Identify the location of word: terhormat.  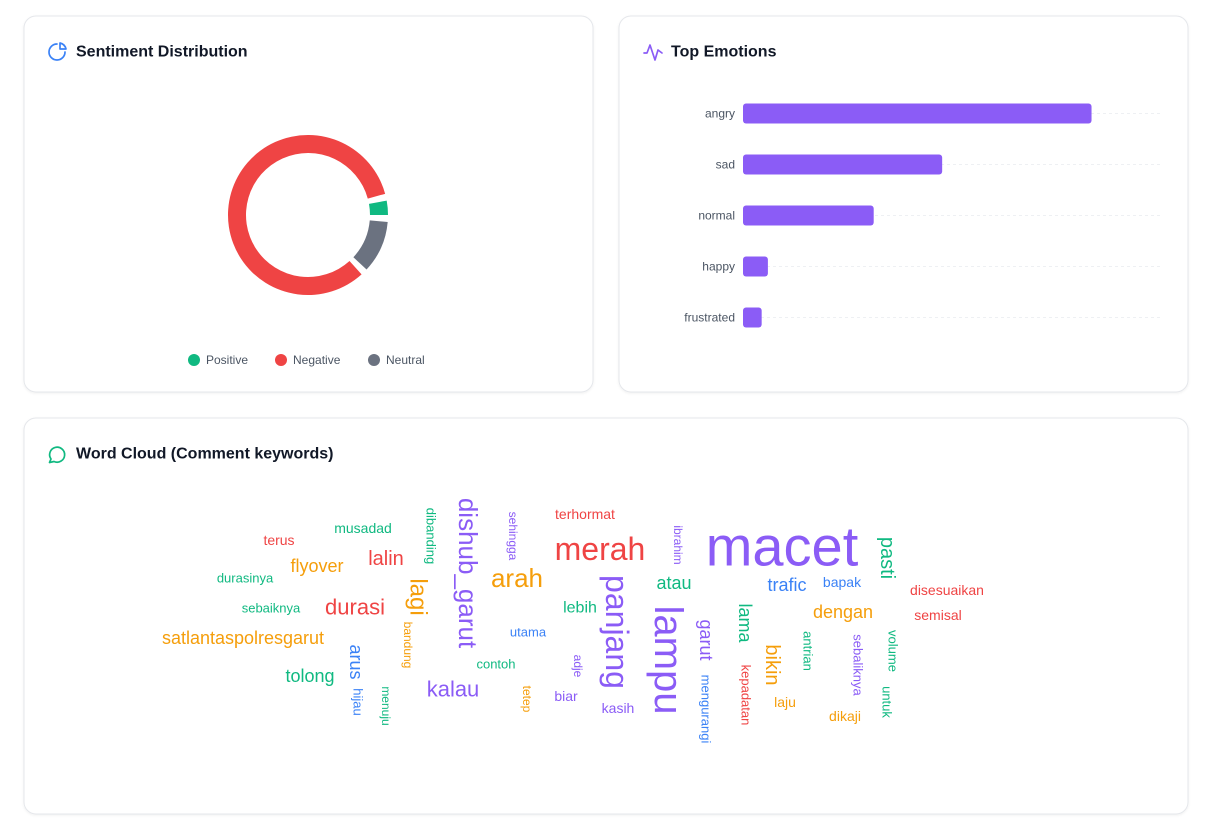
(585, 514).